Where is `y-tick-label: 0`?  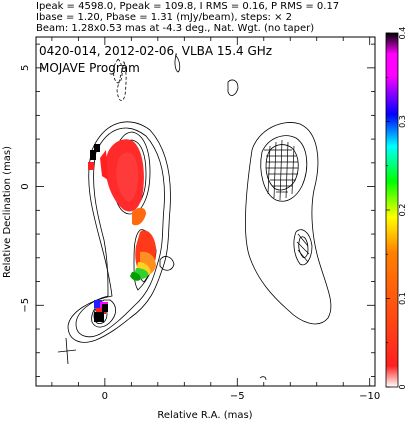 y-tick-label: 0 is located at coordinates (25, 186).